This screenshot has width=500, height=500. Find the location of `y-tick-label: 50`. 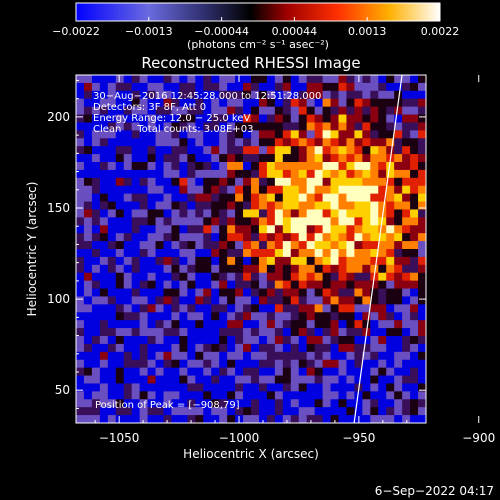

y-tick-label: 50 is located at coordinates (62, 390).